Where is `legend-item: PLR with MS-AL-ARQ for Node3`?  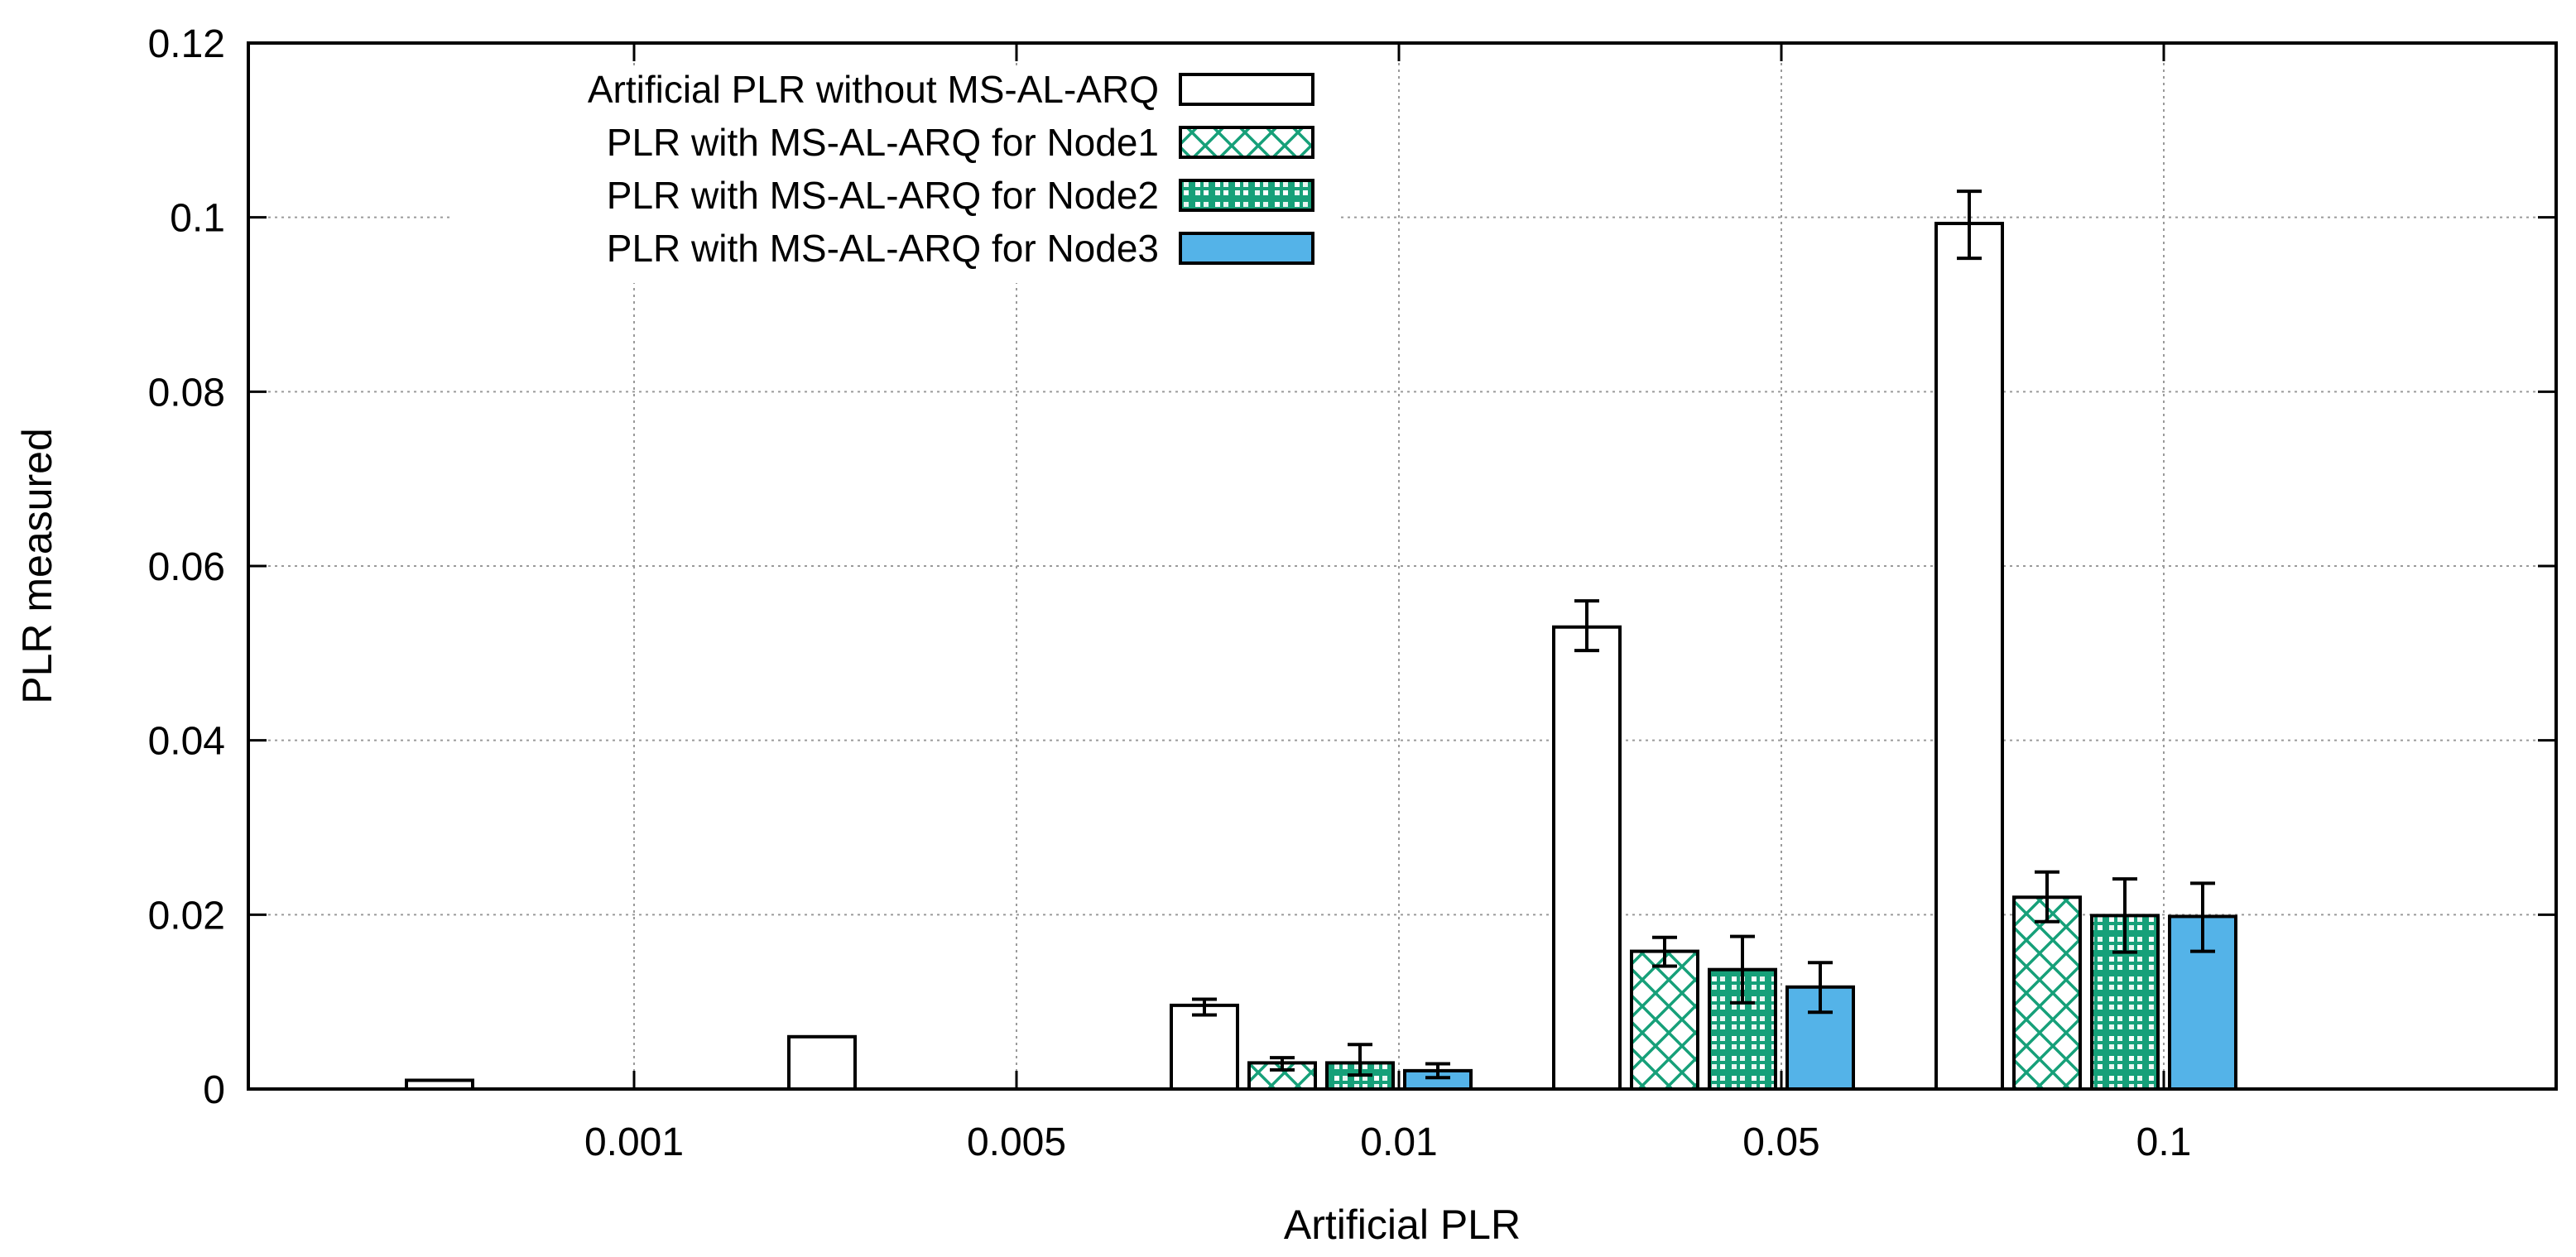 legend-item: PLR with MS-AL-ARQ for Node3 is located at coordinates (960, 248).